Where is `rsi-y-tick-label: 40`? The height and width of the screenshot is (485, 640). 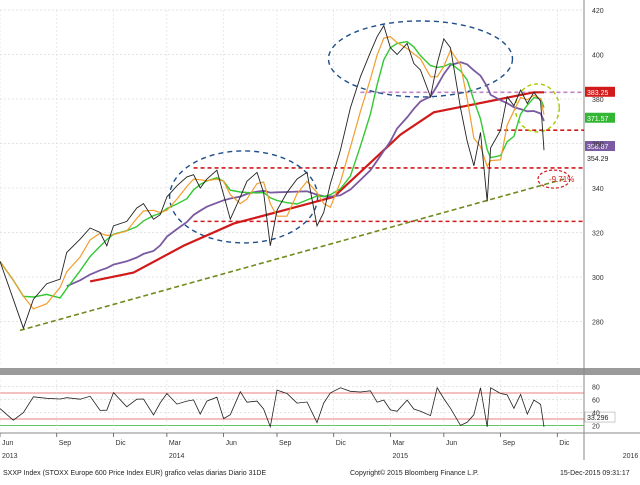
rsi-y-tick-label: 40 is located at coordinates (596, 414).